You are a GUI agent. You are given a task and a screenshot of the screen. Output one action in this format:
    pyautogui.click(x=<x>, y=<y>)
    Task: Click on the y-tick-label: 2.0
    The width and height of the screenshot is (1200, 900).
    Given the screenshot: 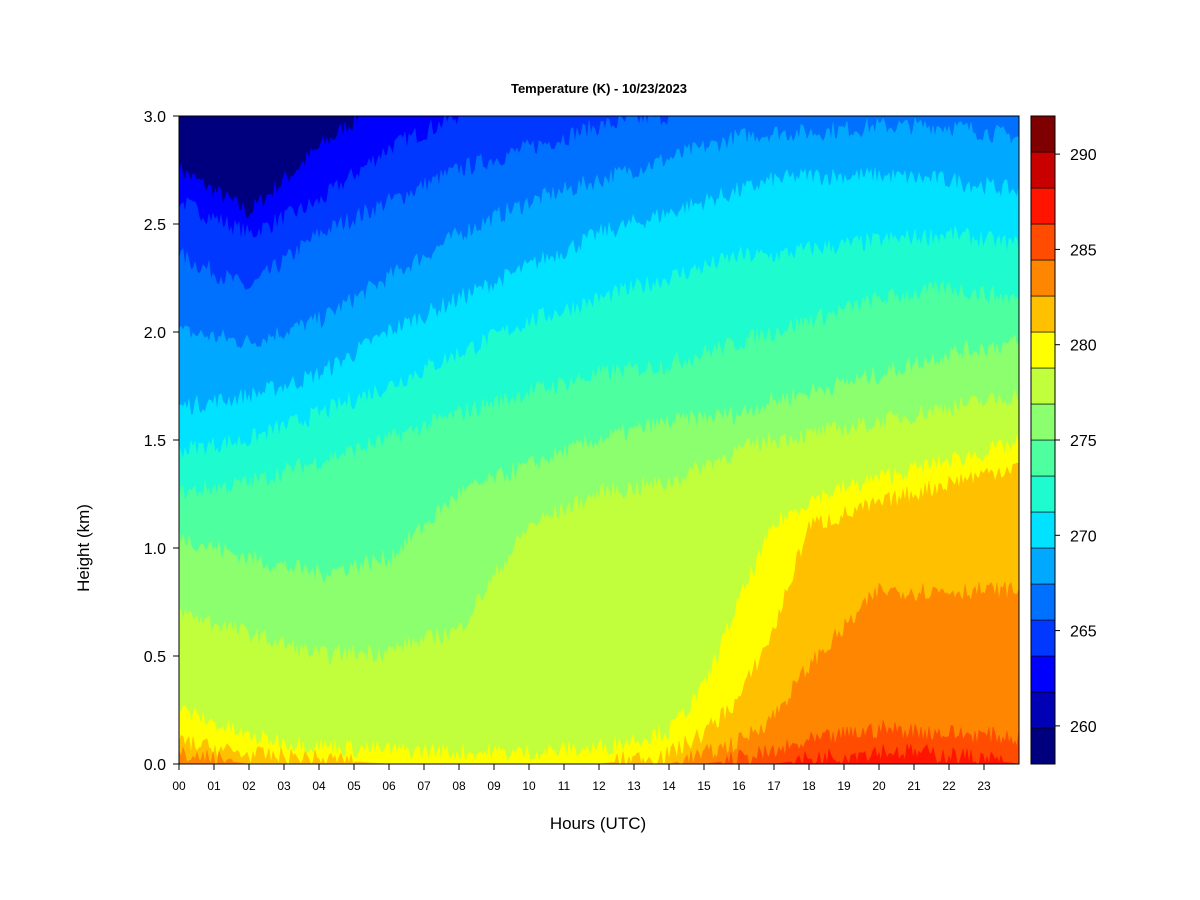 What is the action you would take?
    pyautogui.click(x=155, y=333)
    